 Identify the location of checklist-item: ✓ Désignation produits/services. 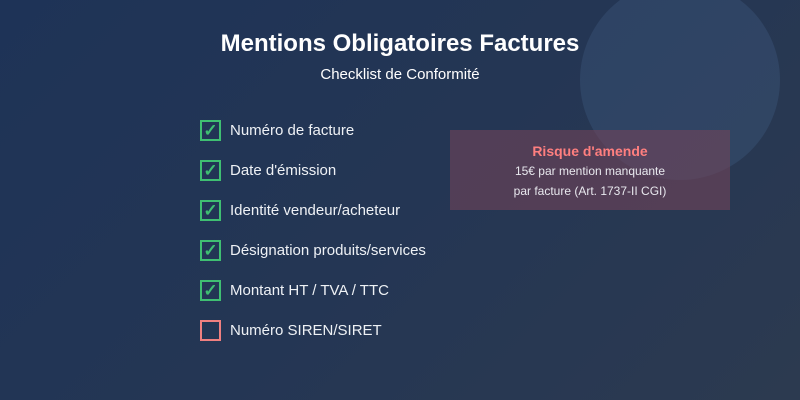
(313, 260).